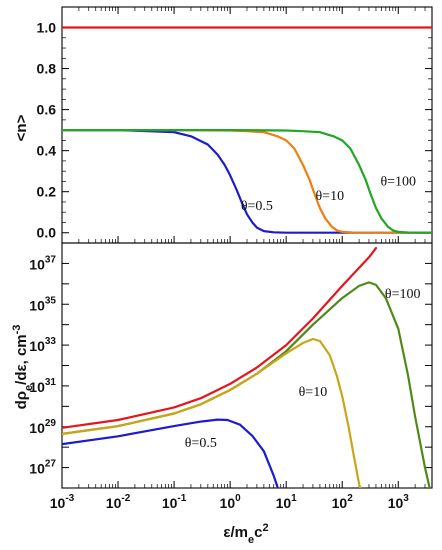 The width and height of the screenshot is (442, 550). I want to click on top-y-tick-label: 0.0, so click(47, 233).